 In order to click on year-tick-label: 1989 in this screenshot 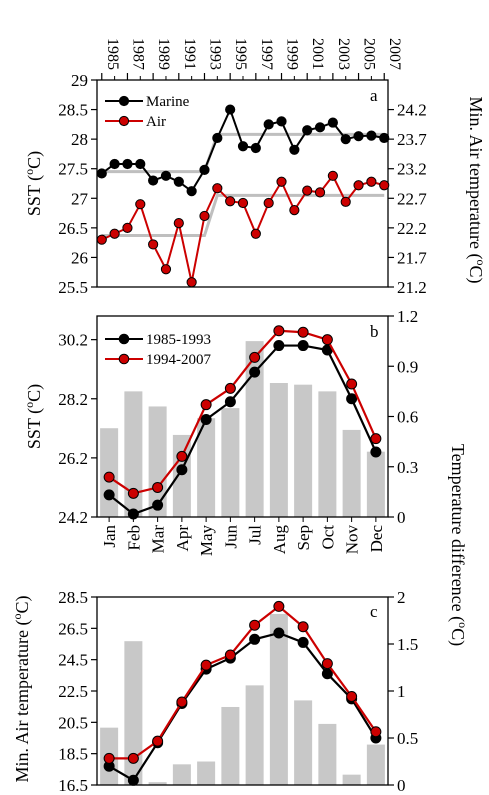, I will do `click(163, 54)`.